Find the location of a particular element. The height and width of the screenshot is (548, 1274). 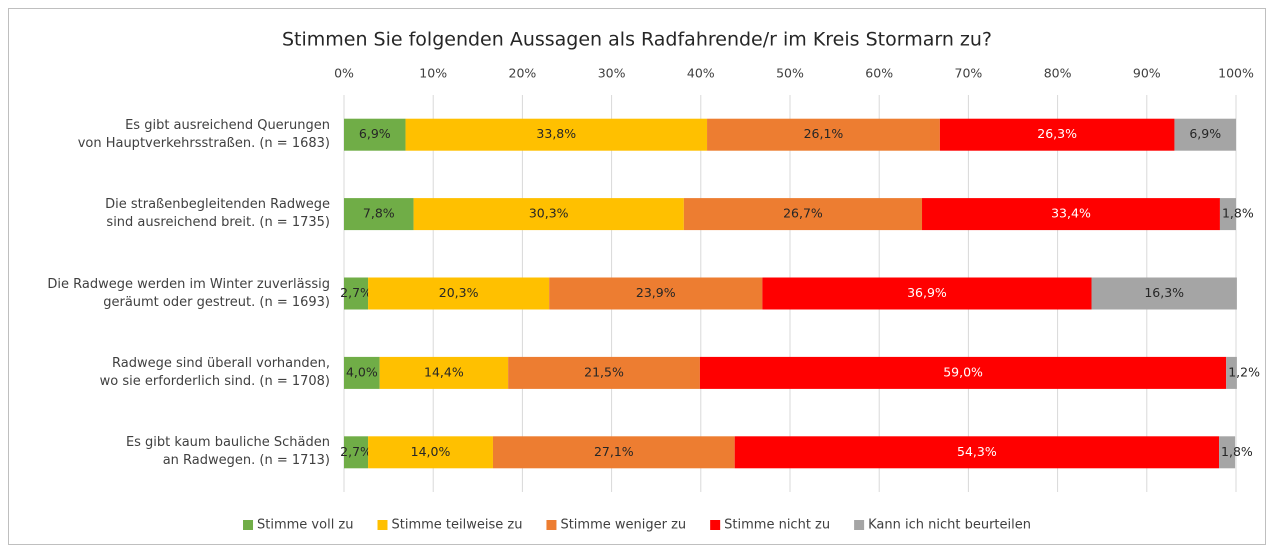

x-tick-label: 60% is located at coordinates (879, 73).